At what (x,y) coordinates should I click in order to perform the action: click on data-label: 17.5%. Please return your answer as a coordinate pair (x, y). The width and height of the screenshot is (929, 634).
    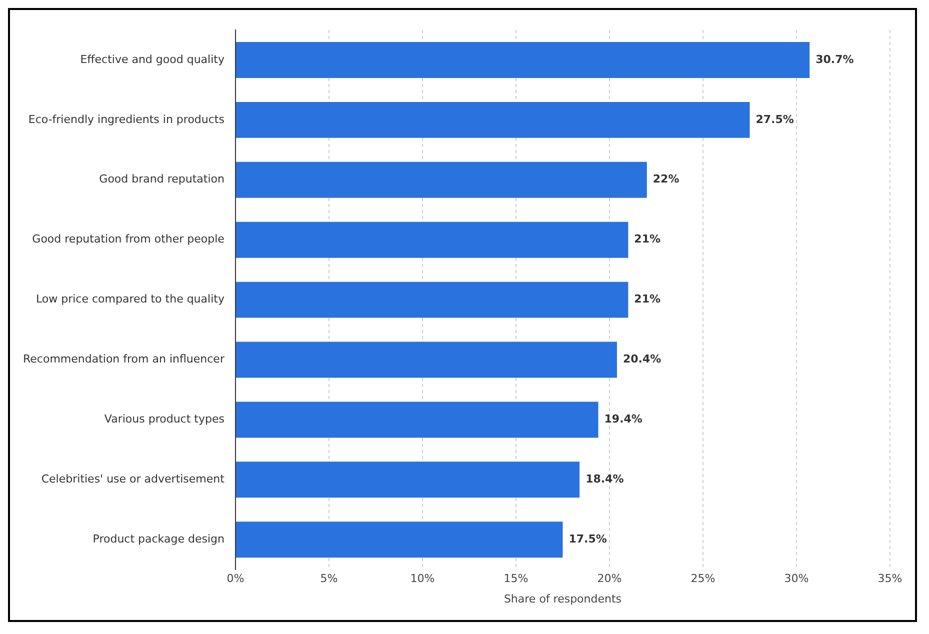
    Looking at the image, I should click on (587, 539).